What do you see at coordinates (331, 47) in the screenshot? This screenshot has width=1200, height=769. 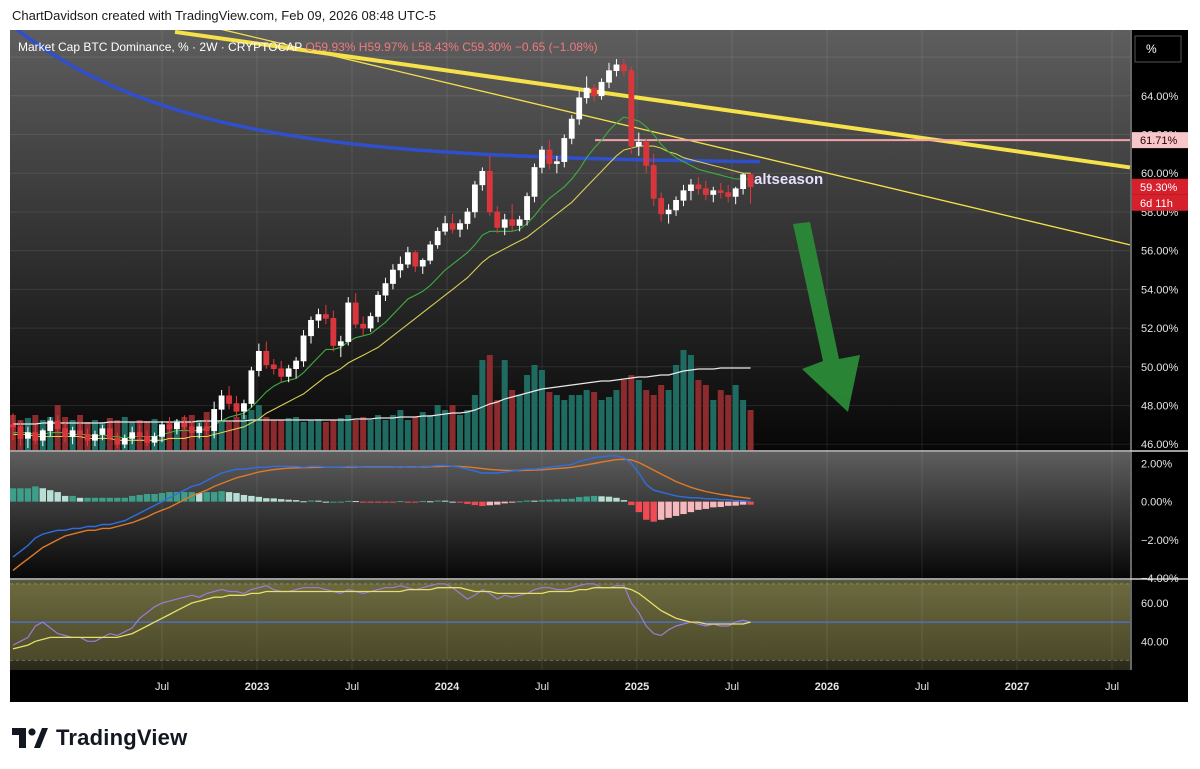 I see `ohlc-open: O59.93%` at bounding box center [331, 47].